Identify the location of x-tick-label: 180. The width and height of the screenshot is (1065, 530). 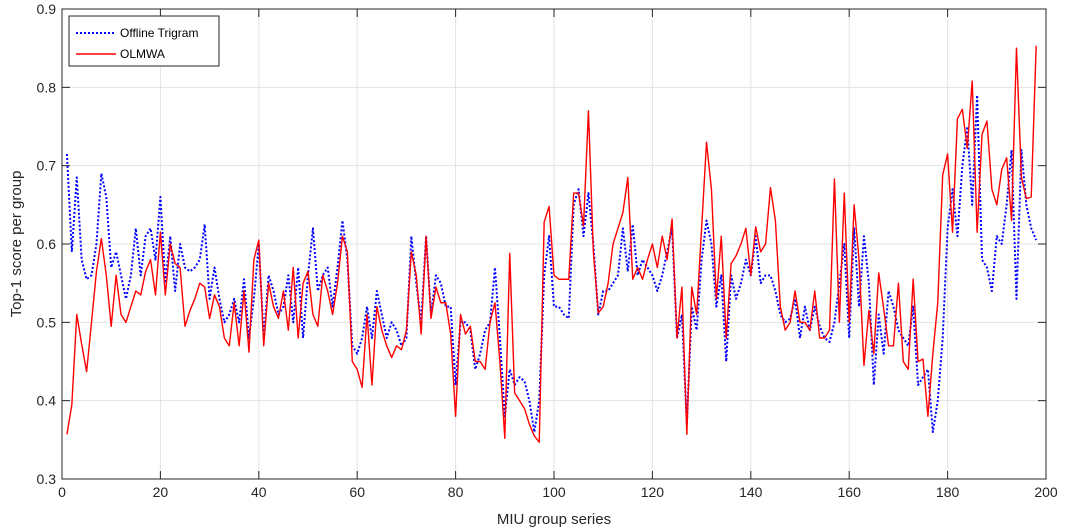
(948, 492).